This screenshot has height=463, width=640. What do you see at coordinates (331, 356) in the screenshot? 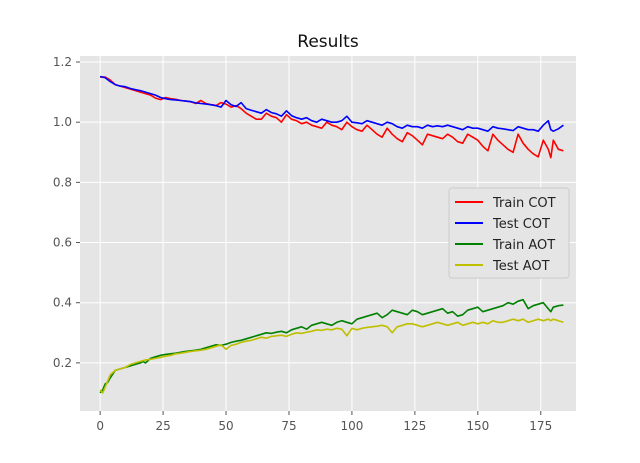
I see `series-line-test-aot` at bounding box center [331, 356].